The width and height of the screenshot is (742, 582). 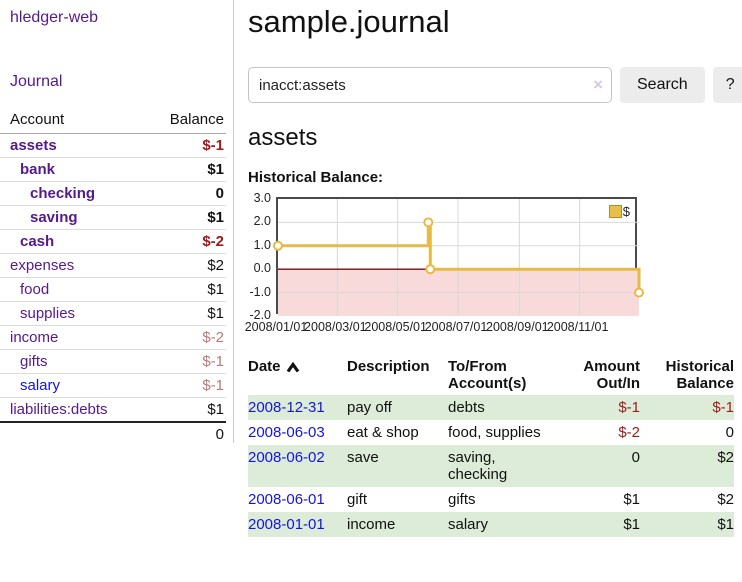 I want to click on sort-by-date: Date, so click(x=274, y=366).